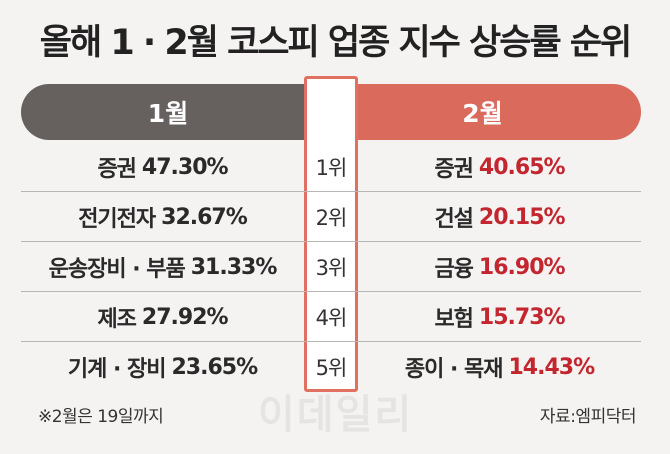 The image size is (670, 454). I want to click on jan-cell: 증권 47.30%, so click(162, 167).